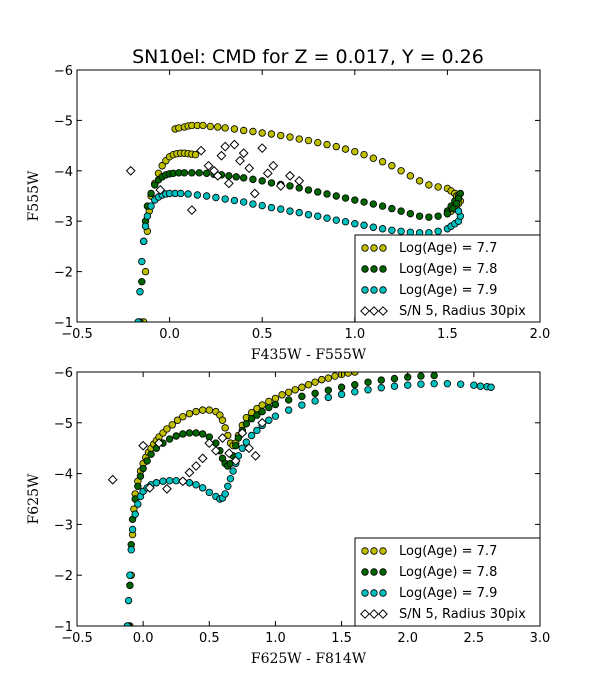 This screenshot has width=600, height=696. I want to click on y-tick-label: −6, so click(63, 373).